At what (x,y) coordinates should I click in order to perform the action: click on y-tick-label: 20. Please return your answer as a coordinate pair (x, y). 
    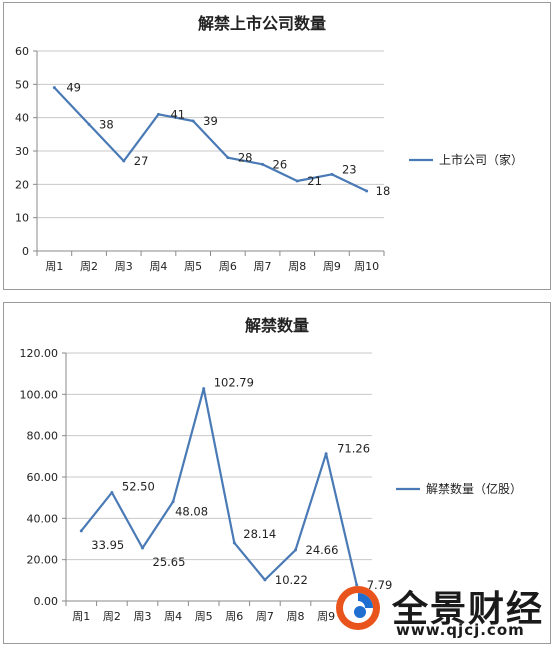
    Looking at the image, I should click on (22, 184).